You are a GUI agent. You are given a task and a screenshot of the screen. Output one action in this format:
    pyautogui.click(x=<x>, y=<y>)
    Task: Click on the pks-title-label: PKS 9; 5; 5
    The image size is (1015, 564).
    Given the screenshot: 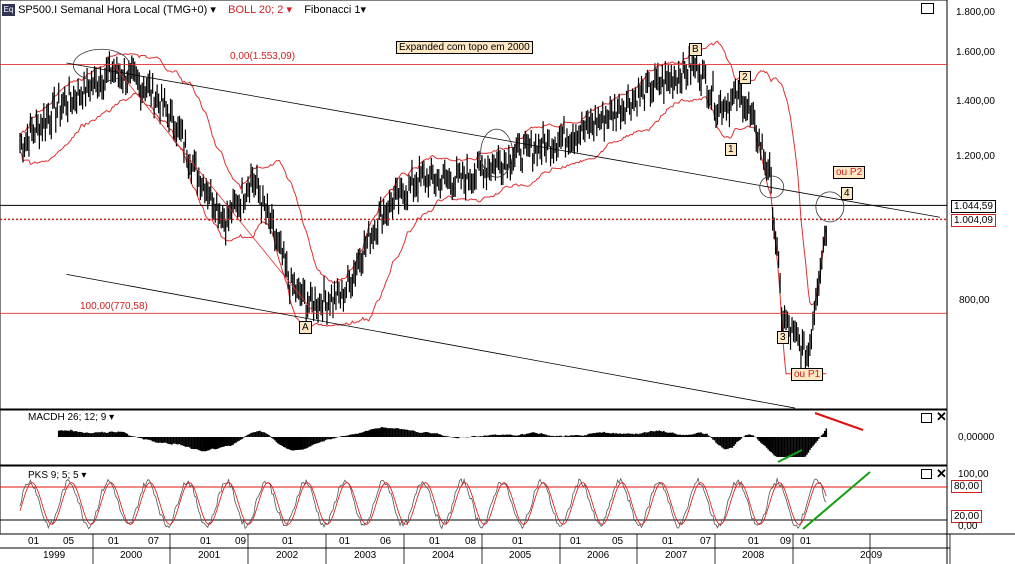 What is the action you would take?
    pyautogui.click(x=53, y=475)
    